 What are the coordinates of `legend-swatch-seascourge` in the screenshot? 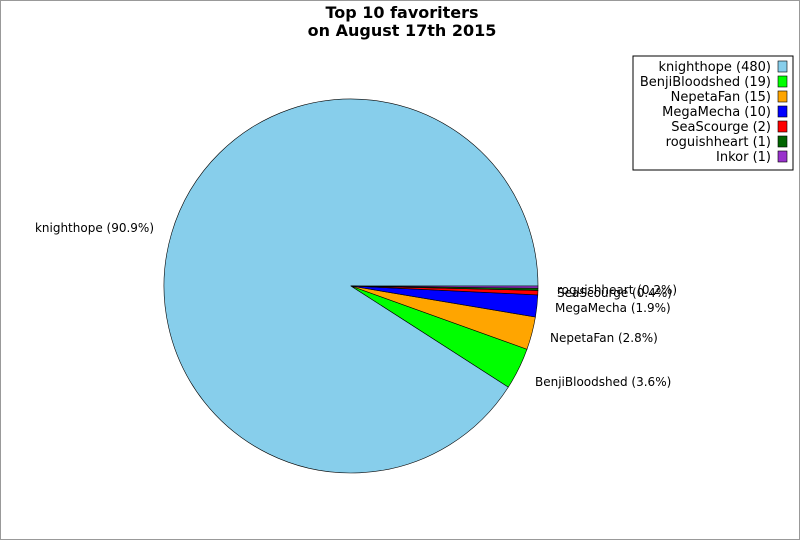 It's located at (782, 126).